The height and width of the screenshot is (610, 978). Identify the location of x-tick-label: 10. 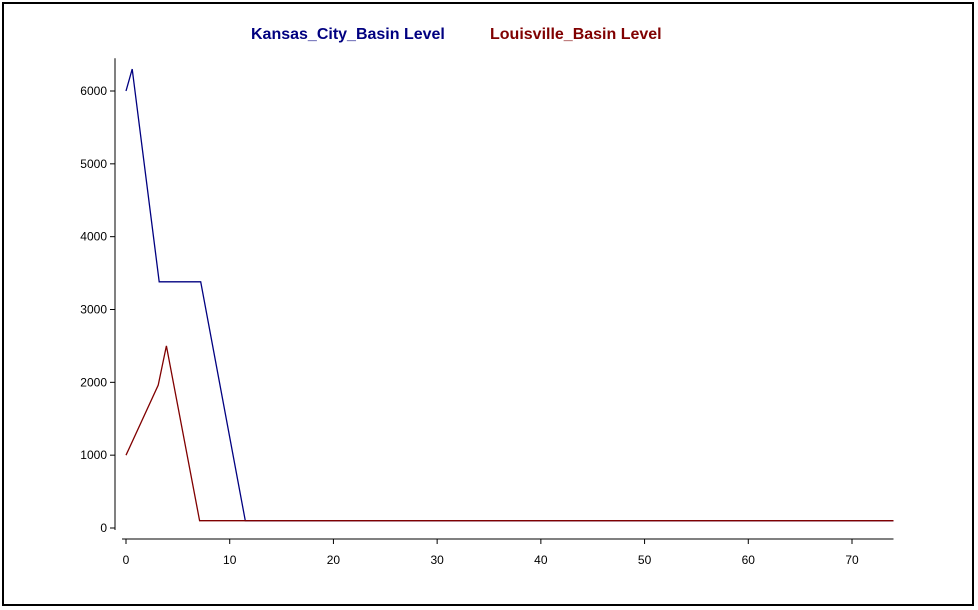
(230, 560).